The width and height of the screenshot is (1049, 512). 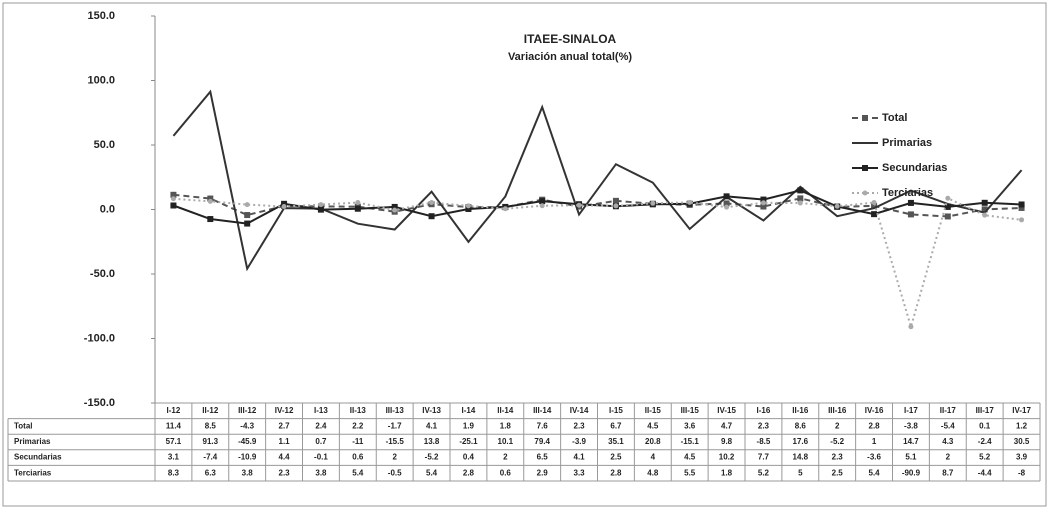 What do you see at coordinates (801, 457) in the screenshot?
I see `table-cell: 14.8` at bounding box center [801, 457].